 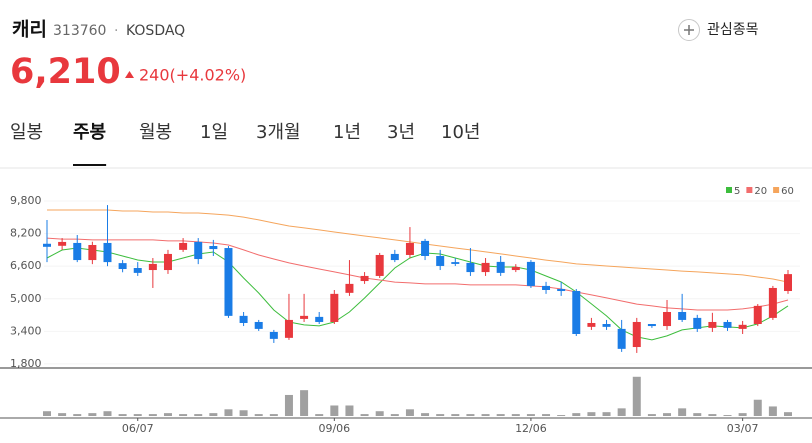 What do you see at coordinates (347, 132) in the screenshot?
I see `tab: 1년` at bounding box center [347, 132].